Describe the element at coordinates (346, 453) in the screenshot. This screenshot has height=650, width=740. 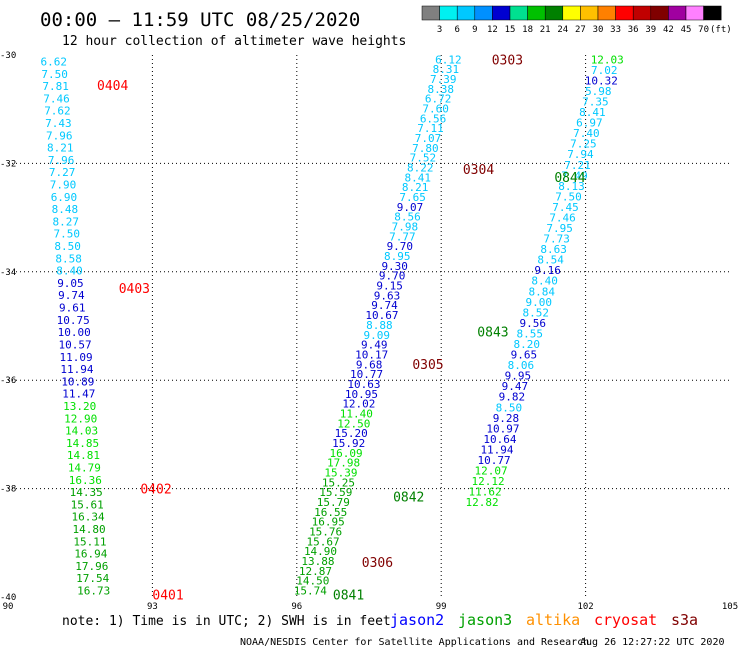
I see `wave-height-label: 16.09` at that location.